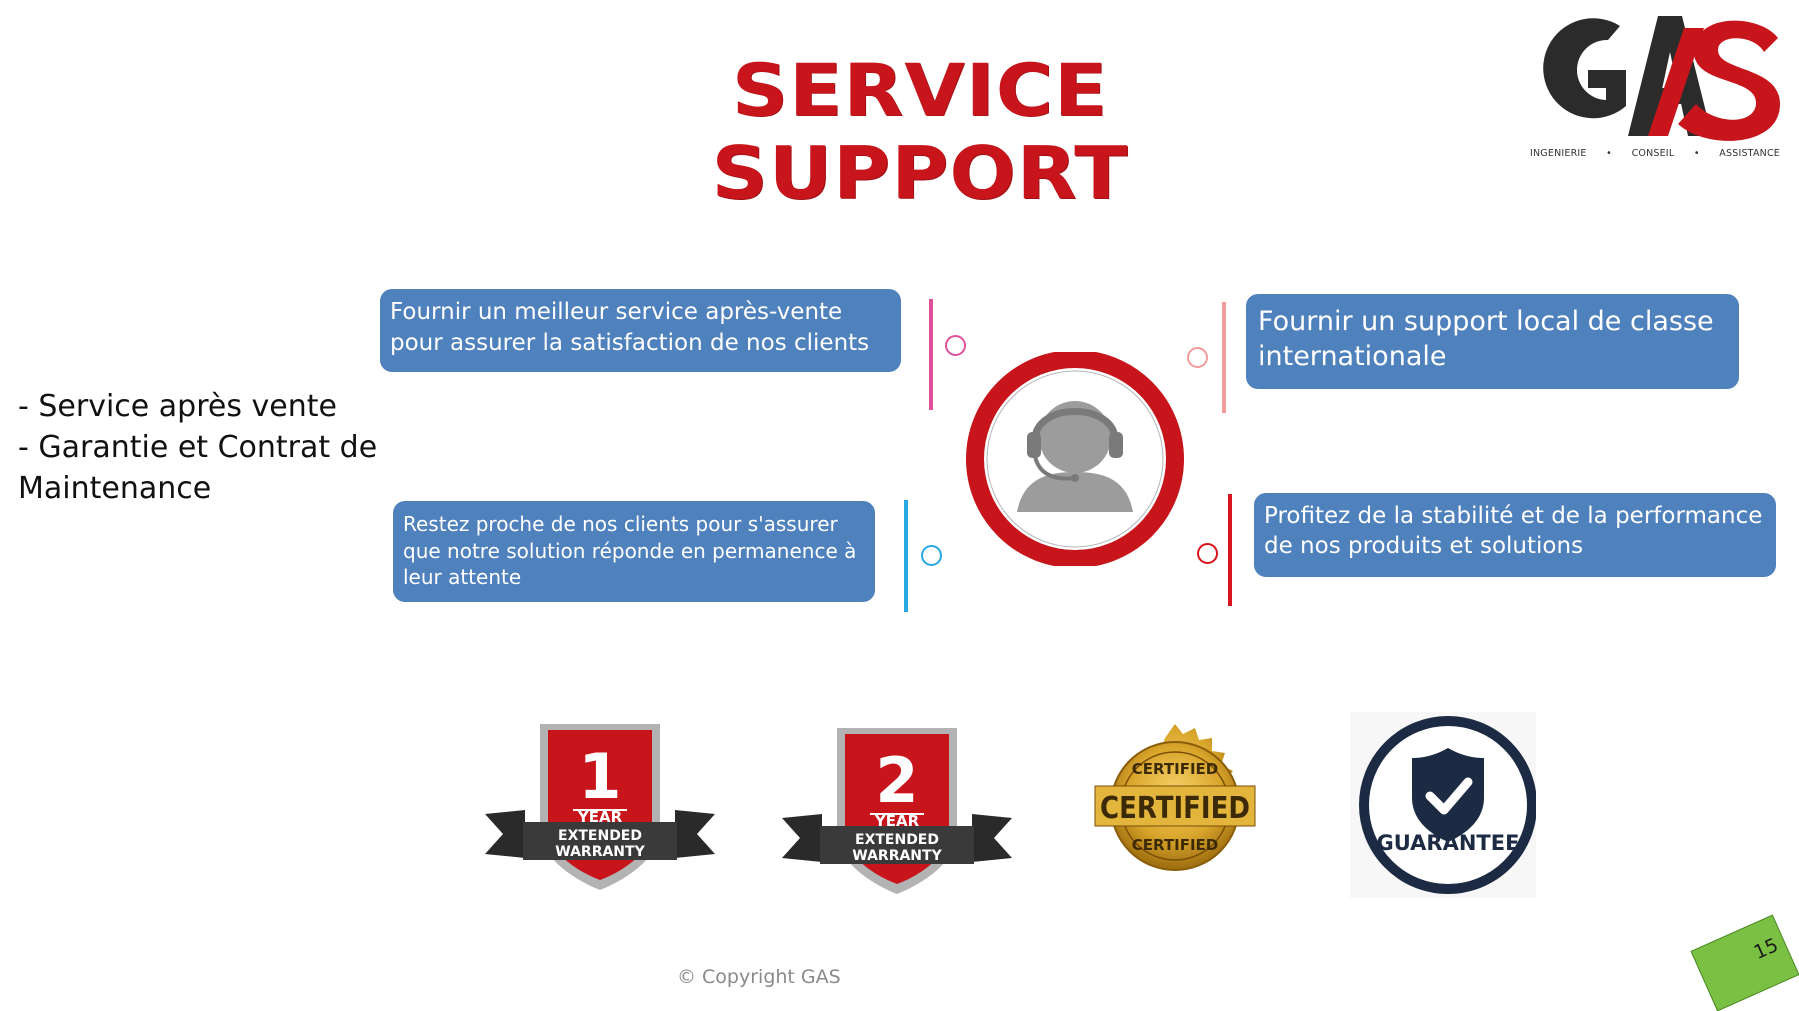  I want to click on certified-arc-bottom: CERTIFIED, so click(1175, 845).